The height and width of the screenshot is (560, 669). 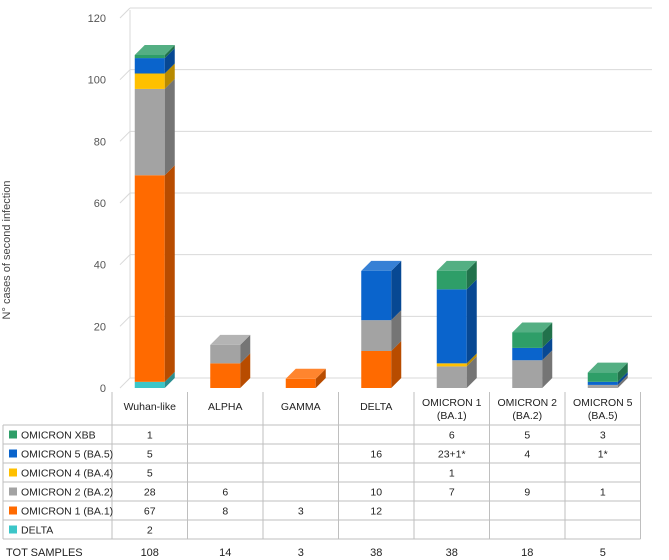 I want to click on total-value: 3, so click(x=301, y=553).